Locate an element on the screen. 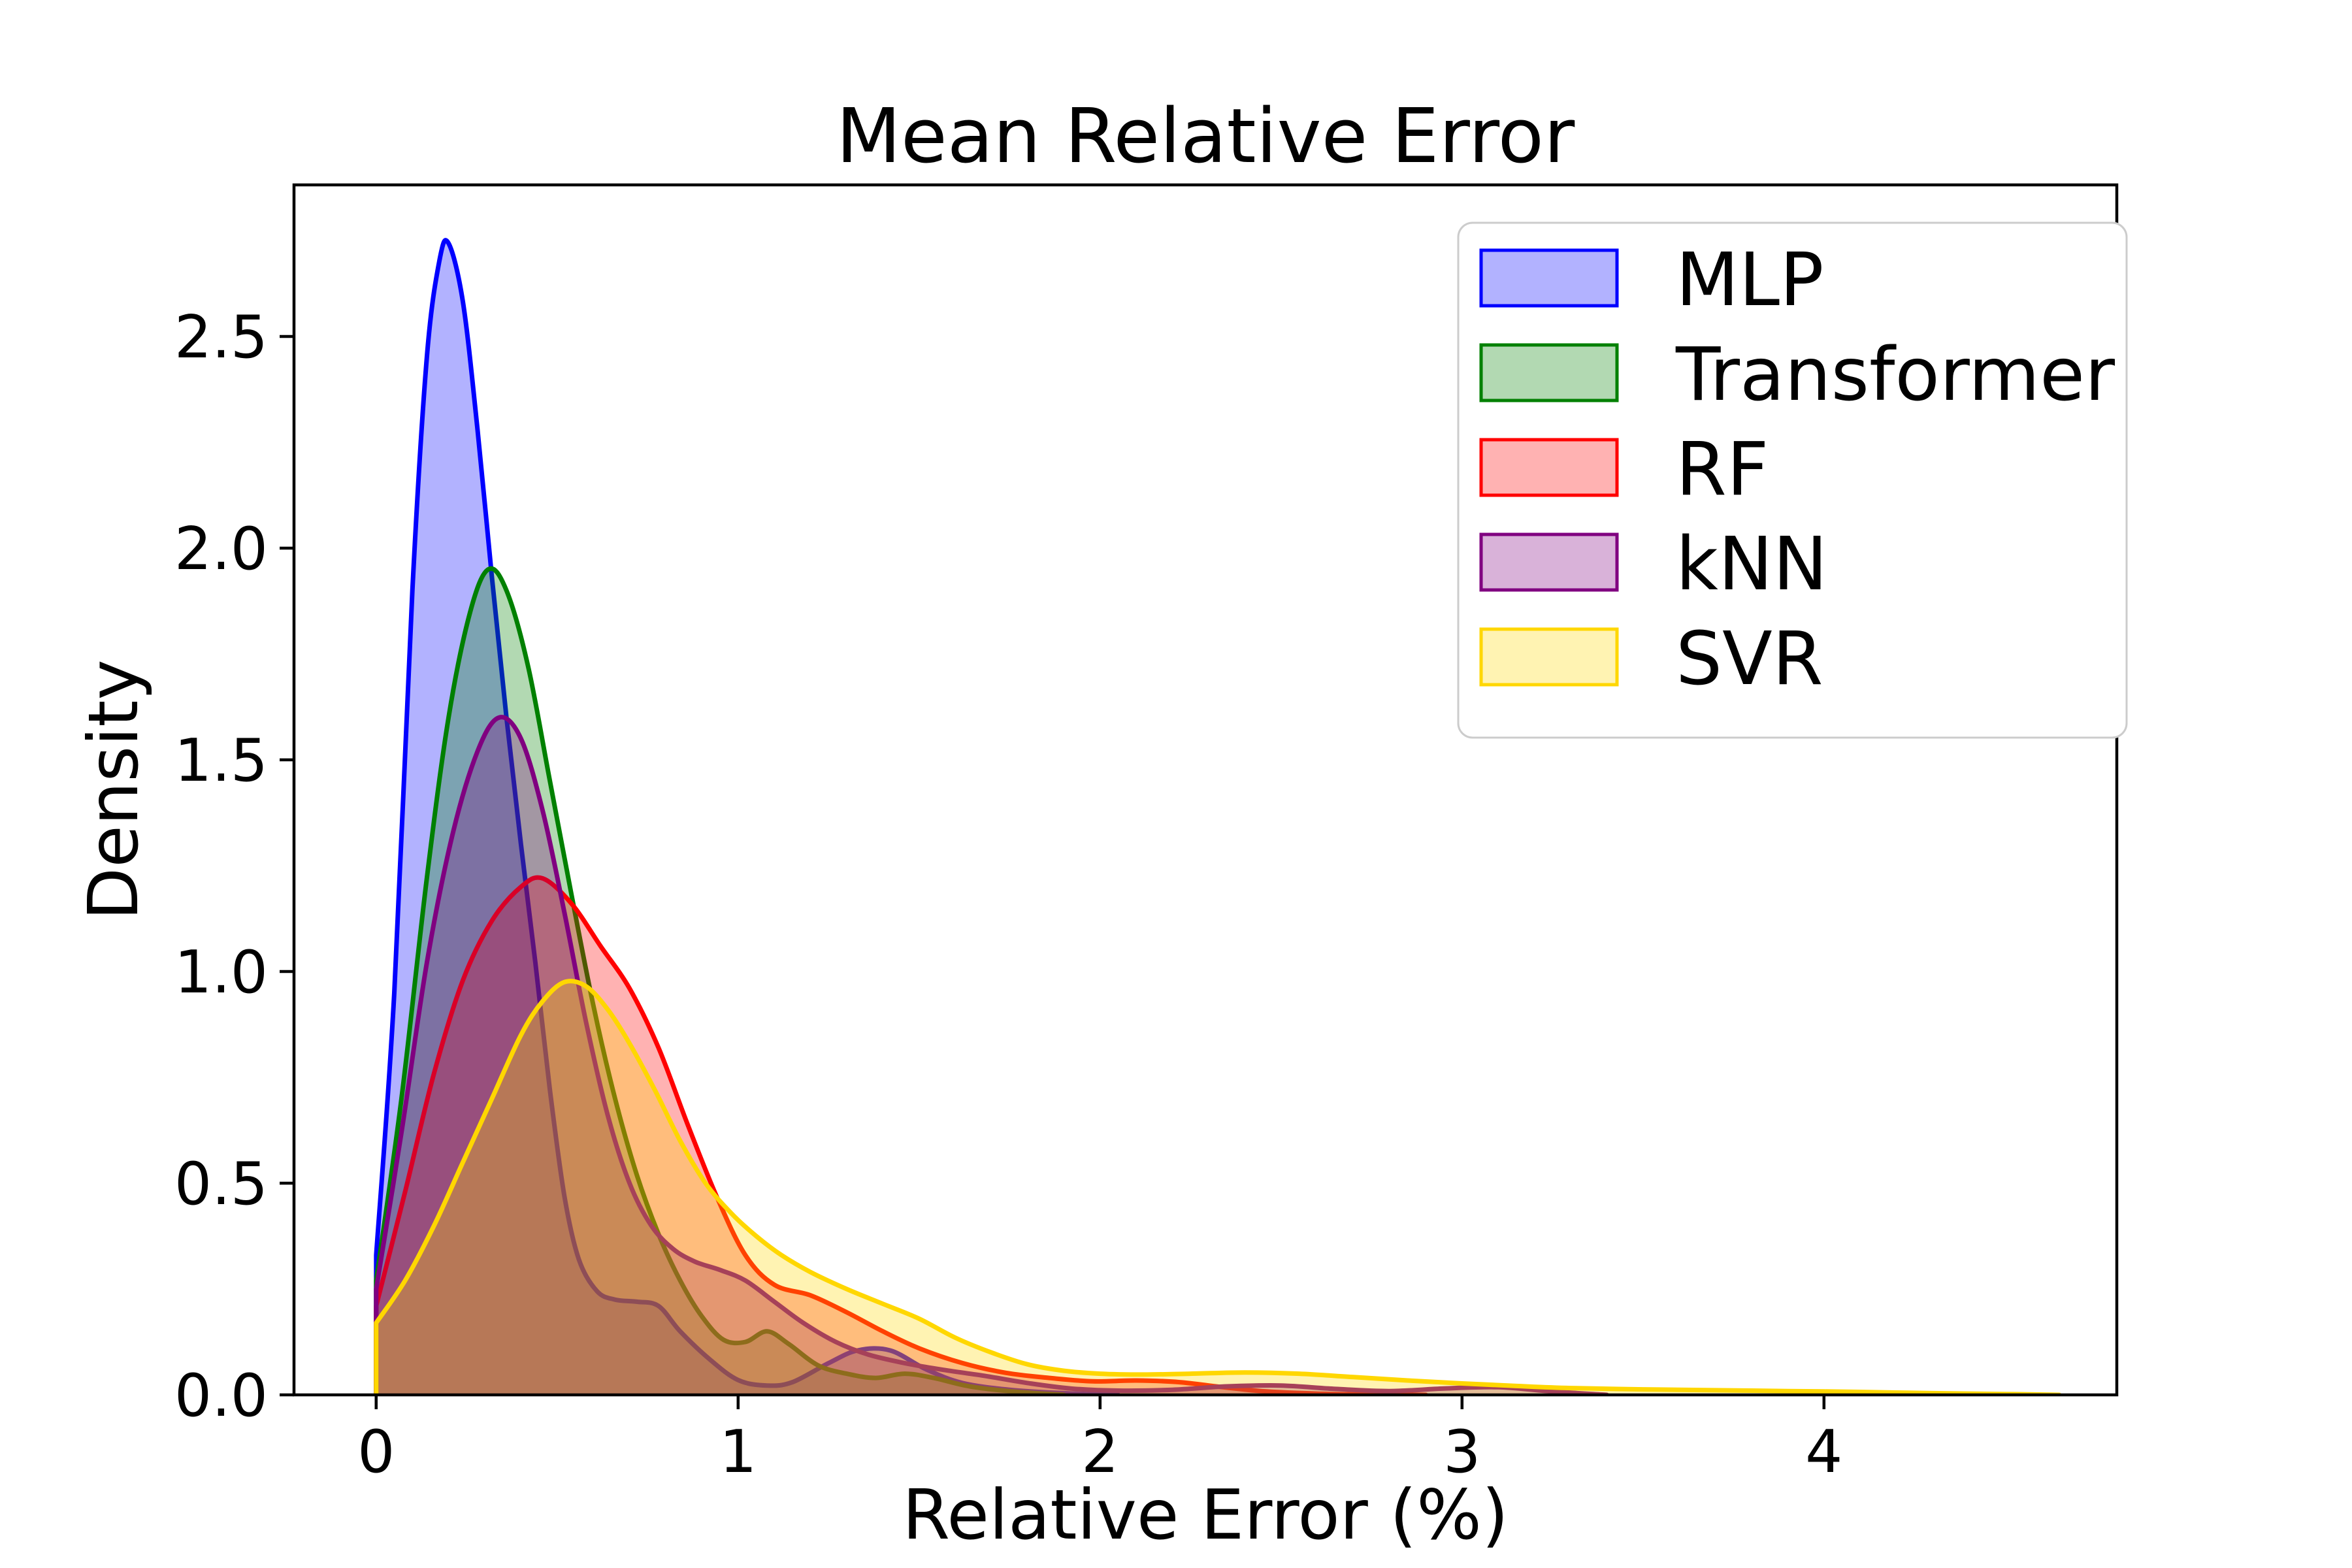 The width and height of the screenshot is (2352, 1568). x-tick-label: 4 is located at coordinates (1823, 1452).